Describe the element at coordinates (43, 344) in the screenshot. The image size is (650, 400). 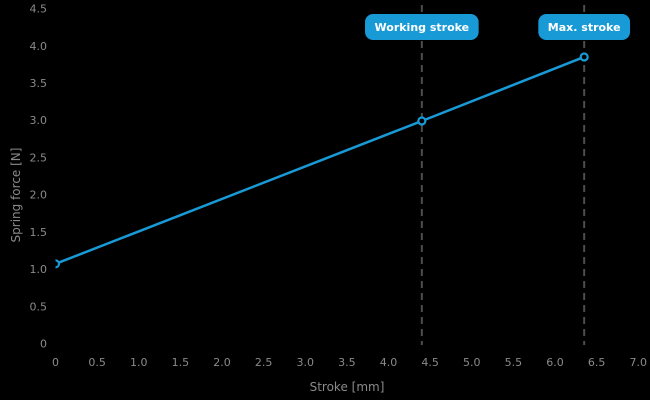
I see `y-tick-label: 0` at that location.